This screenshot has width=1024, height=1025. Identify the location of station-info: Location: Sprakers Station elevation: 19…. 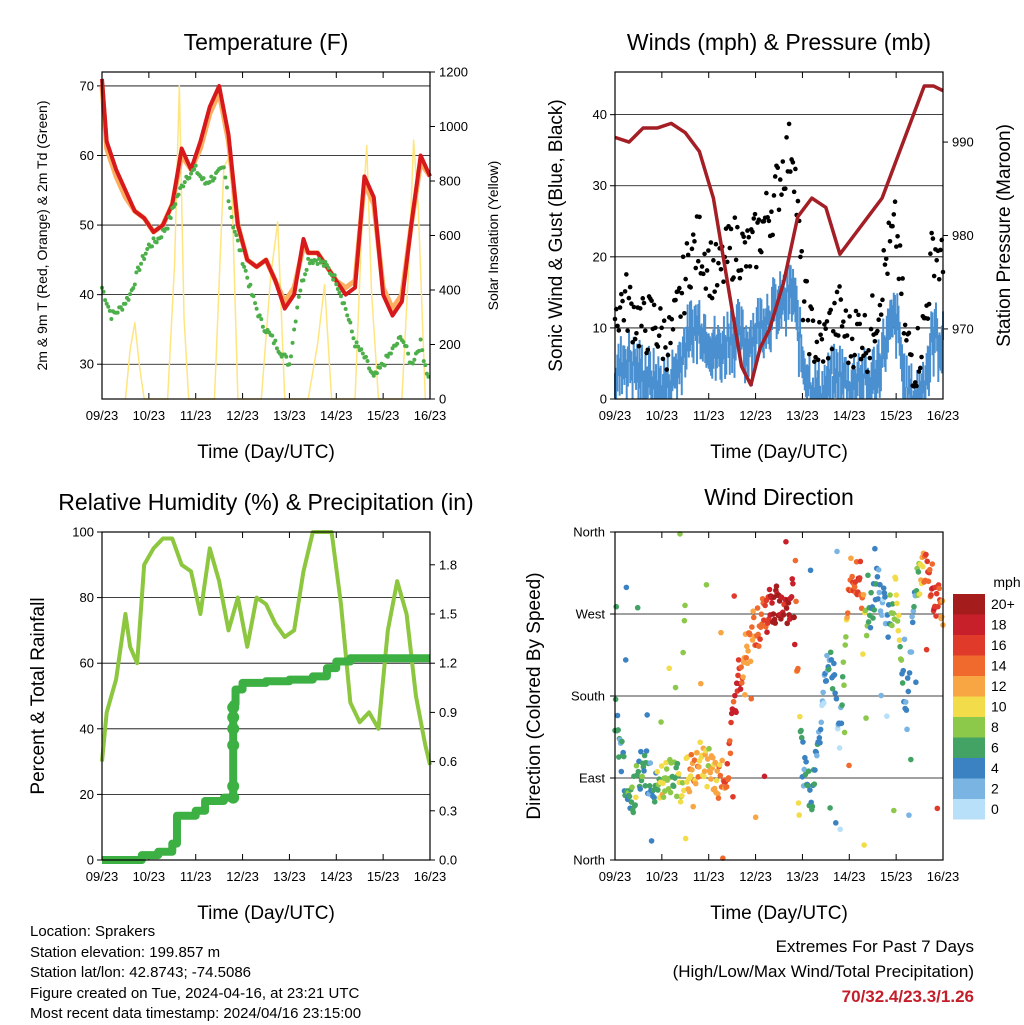
(195, 973).